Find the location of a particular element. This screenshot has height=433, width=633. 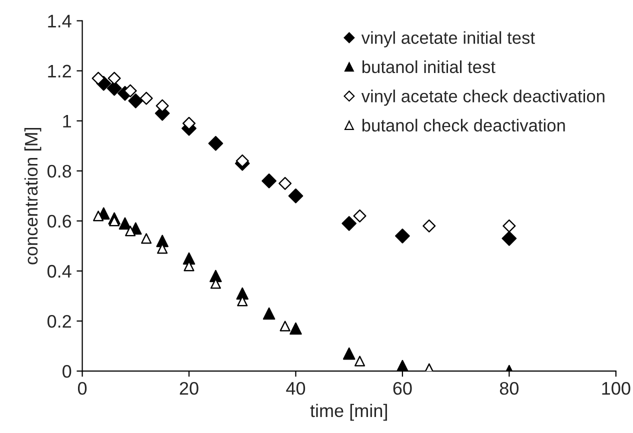

x-tick-label: 60 is located at coordinates (402, 388).